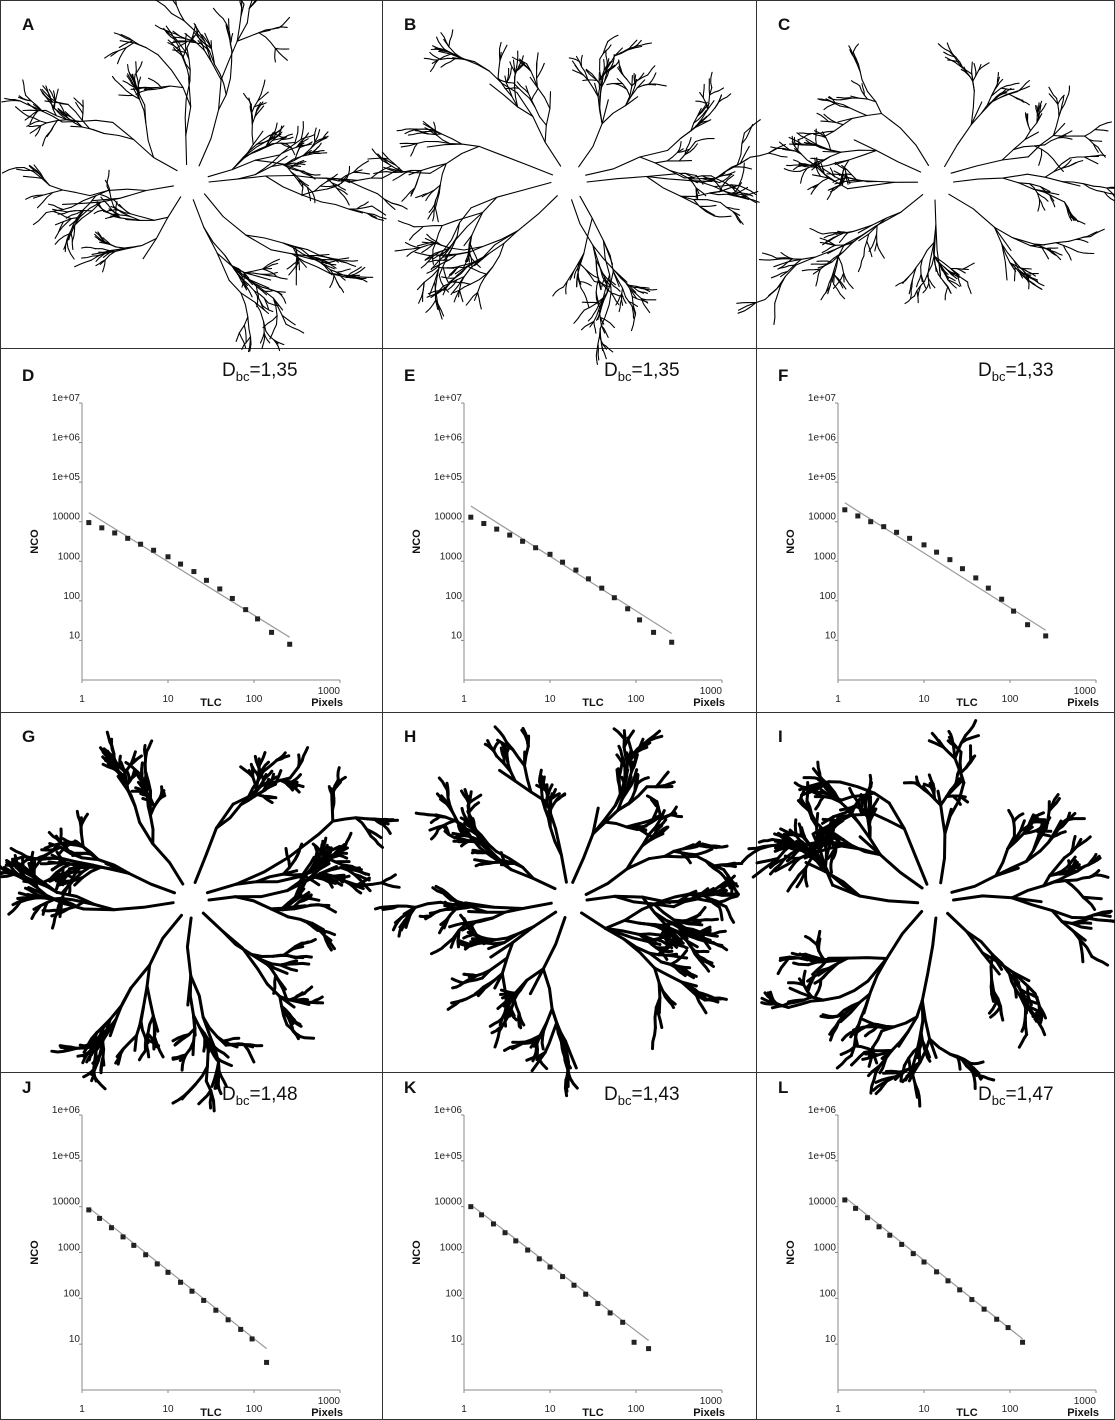 This screenshot has width=1115, height=1420. What do you see at coordinates (243, 376) in the screenshot?
I see `annotation-subscript: bc` at bounding box center [243, 376].